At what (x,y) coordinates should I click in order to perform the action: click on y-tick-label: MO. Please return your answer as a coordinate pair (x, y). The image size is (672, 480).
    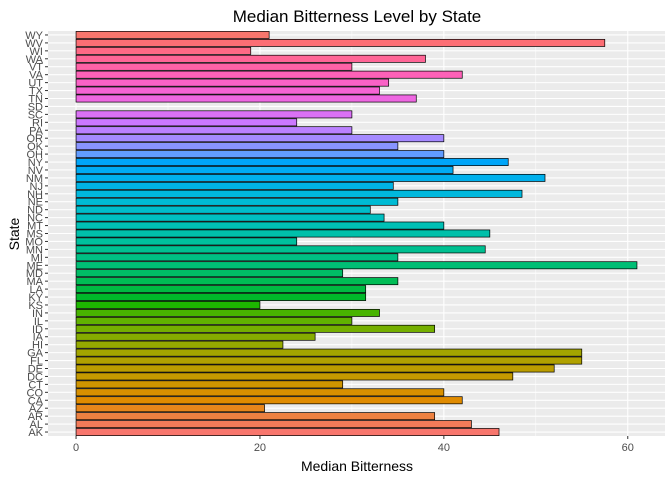
    Looking at the image, I should click on (34, 242).